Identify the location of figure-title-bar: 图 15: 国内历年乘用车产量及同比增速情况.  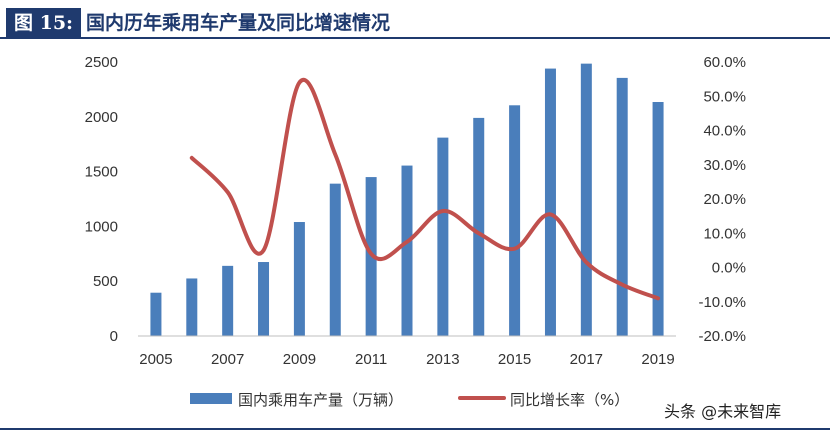
(415, 23).